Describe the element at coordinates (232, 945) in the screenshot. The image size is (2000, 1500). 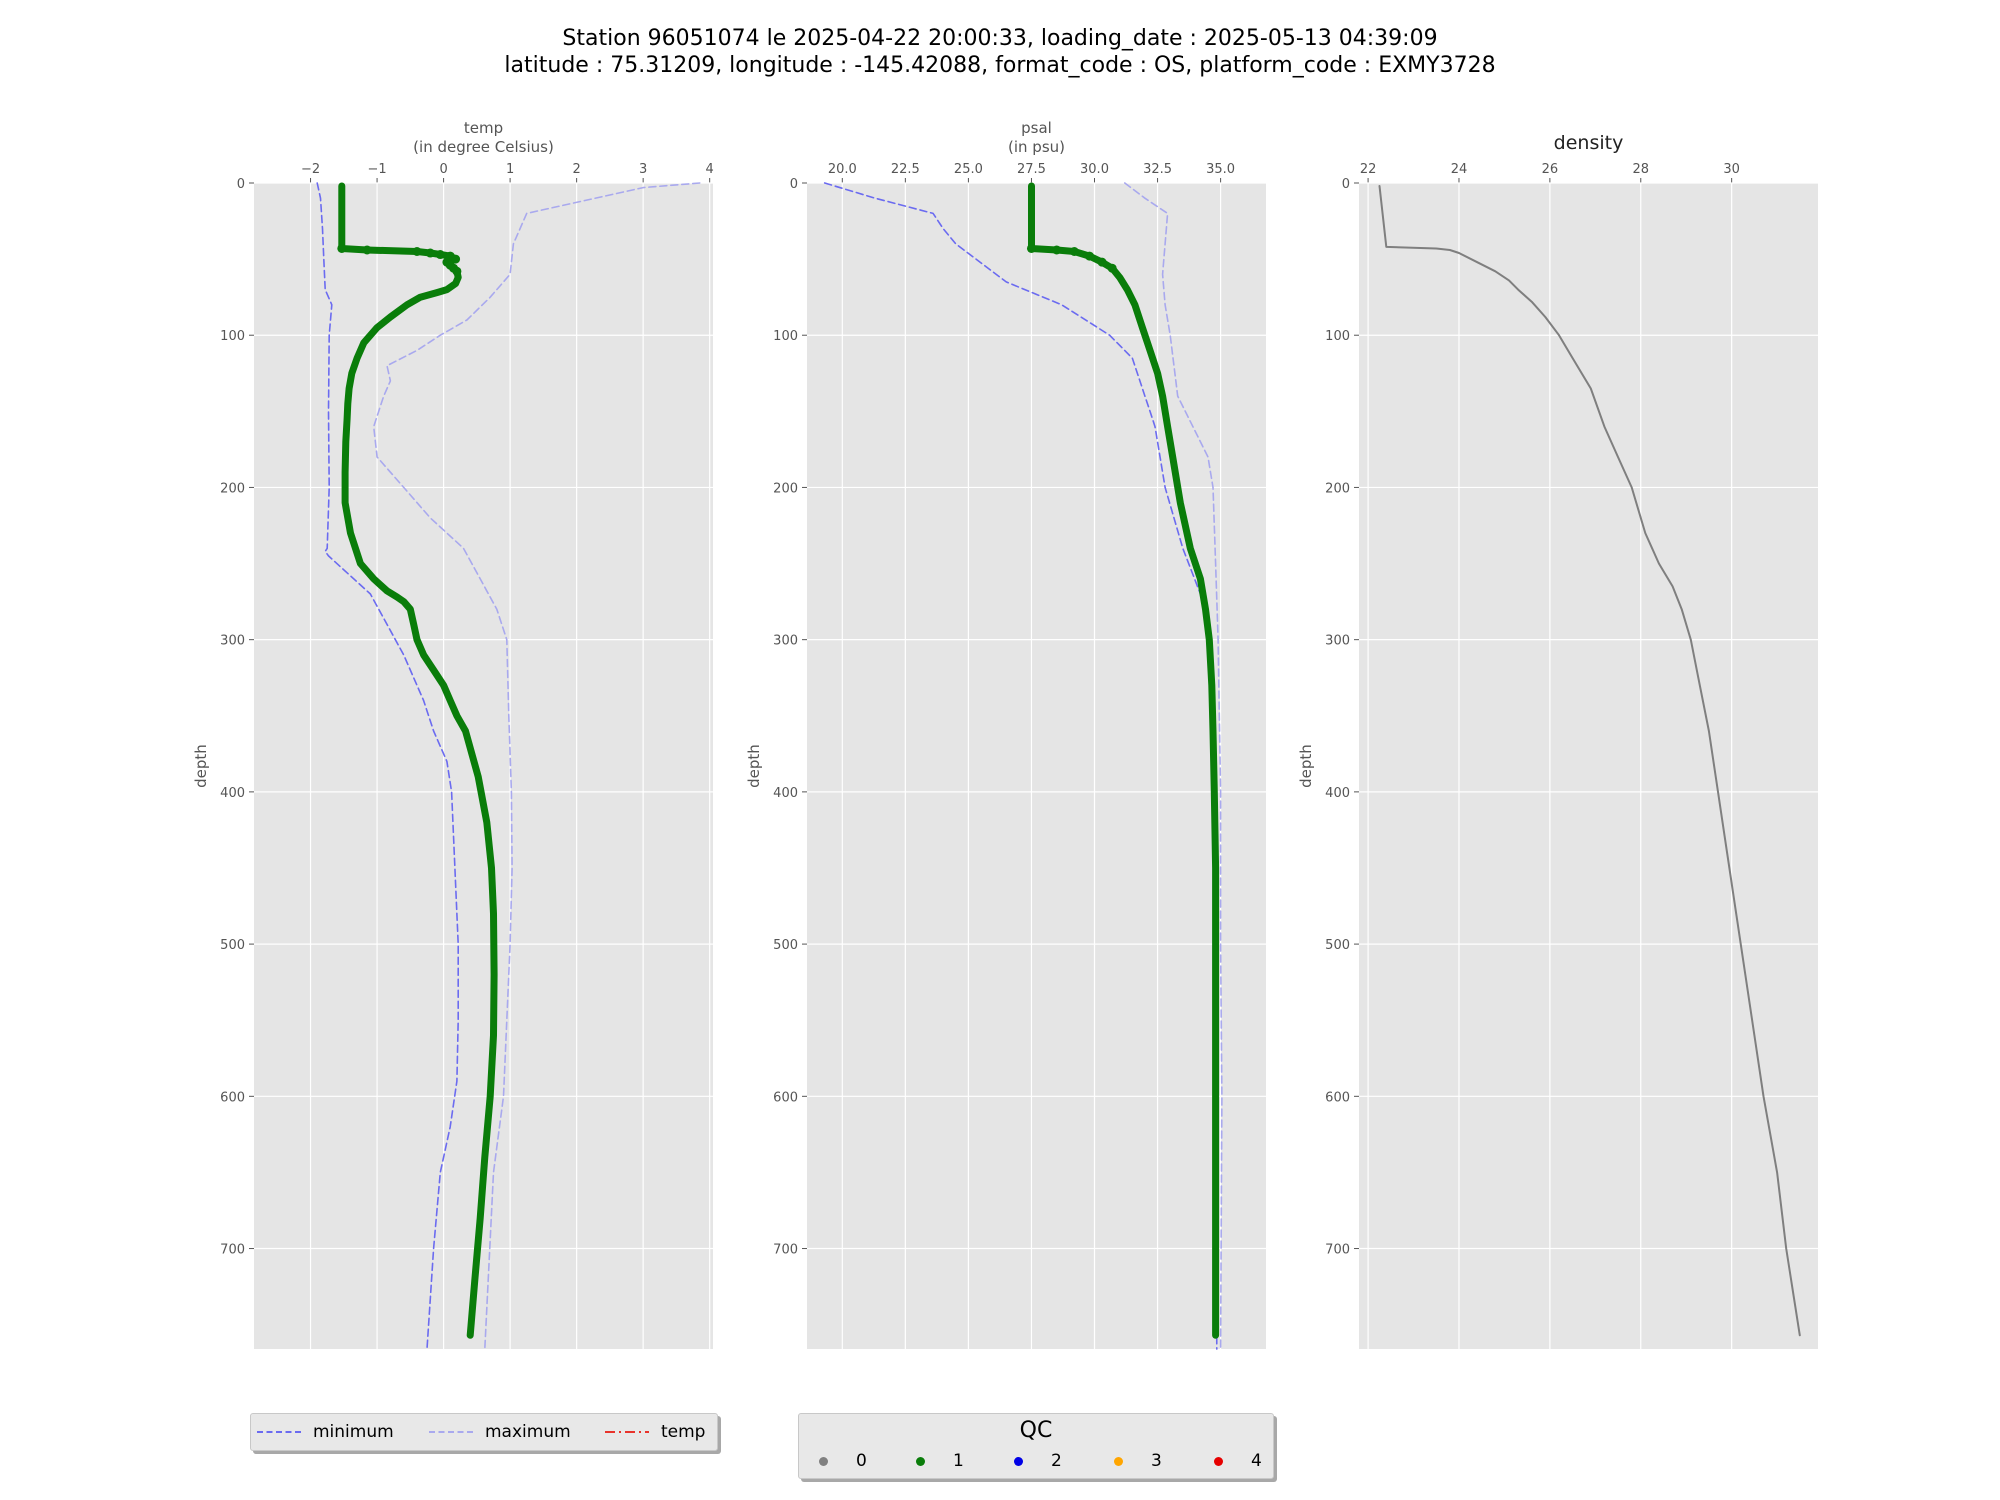
I see `temp-y-tick-label: 500` at that location.